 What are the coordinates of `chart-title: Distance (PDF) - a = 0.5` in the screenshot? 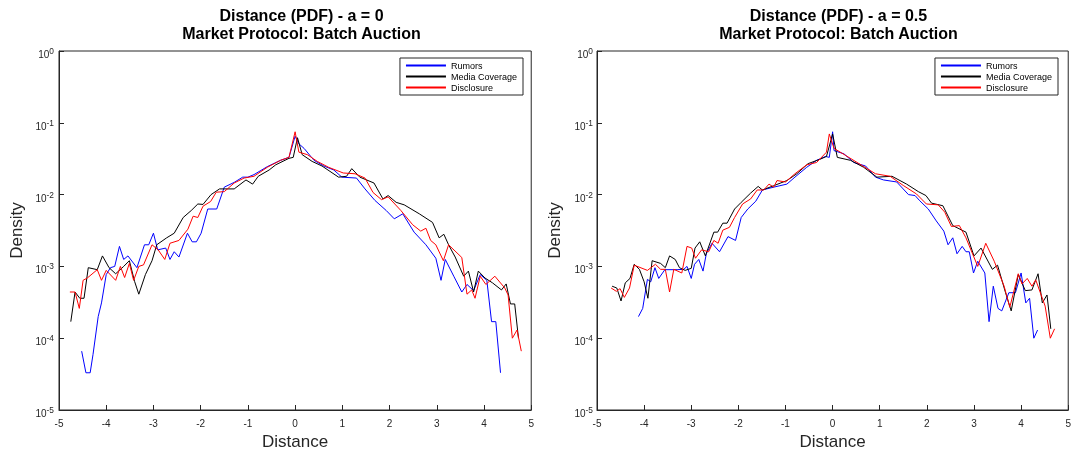 It's located at (838, 15).